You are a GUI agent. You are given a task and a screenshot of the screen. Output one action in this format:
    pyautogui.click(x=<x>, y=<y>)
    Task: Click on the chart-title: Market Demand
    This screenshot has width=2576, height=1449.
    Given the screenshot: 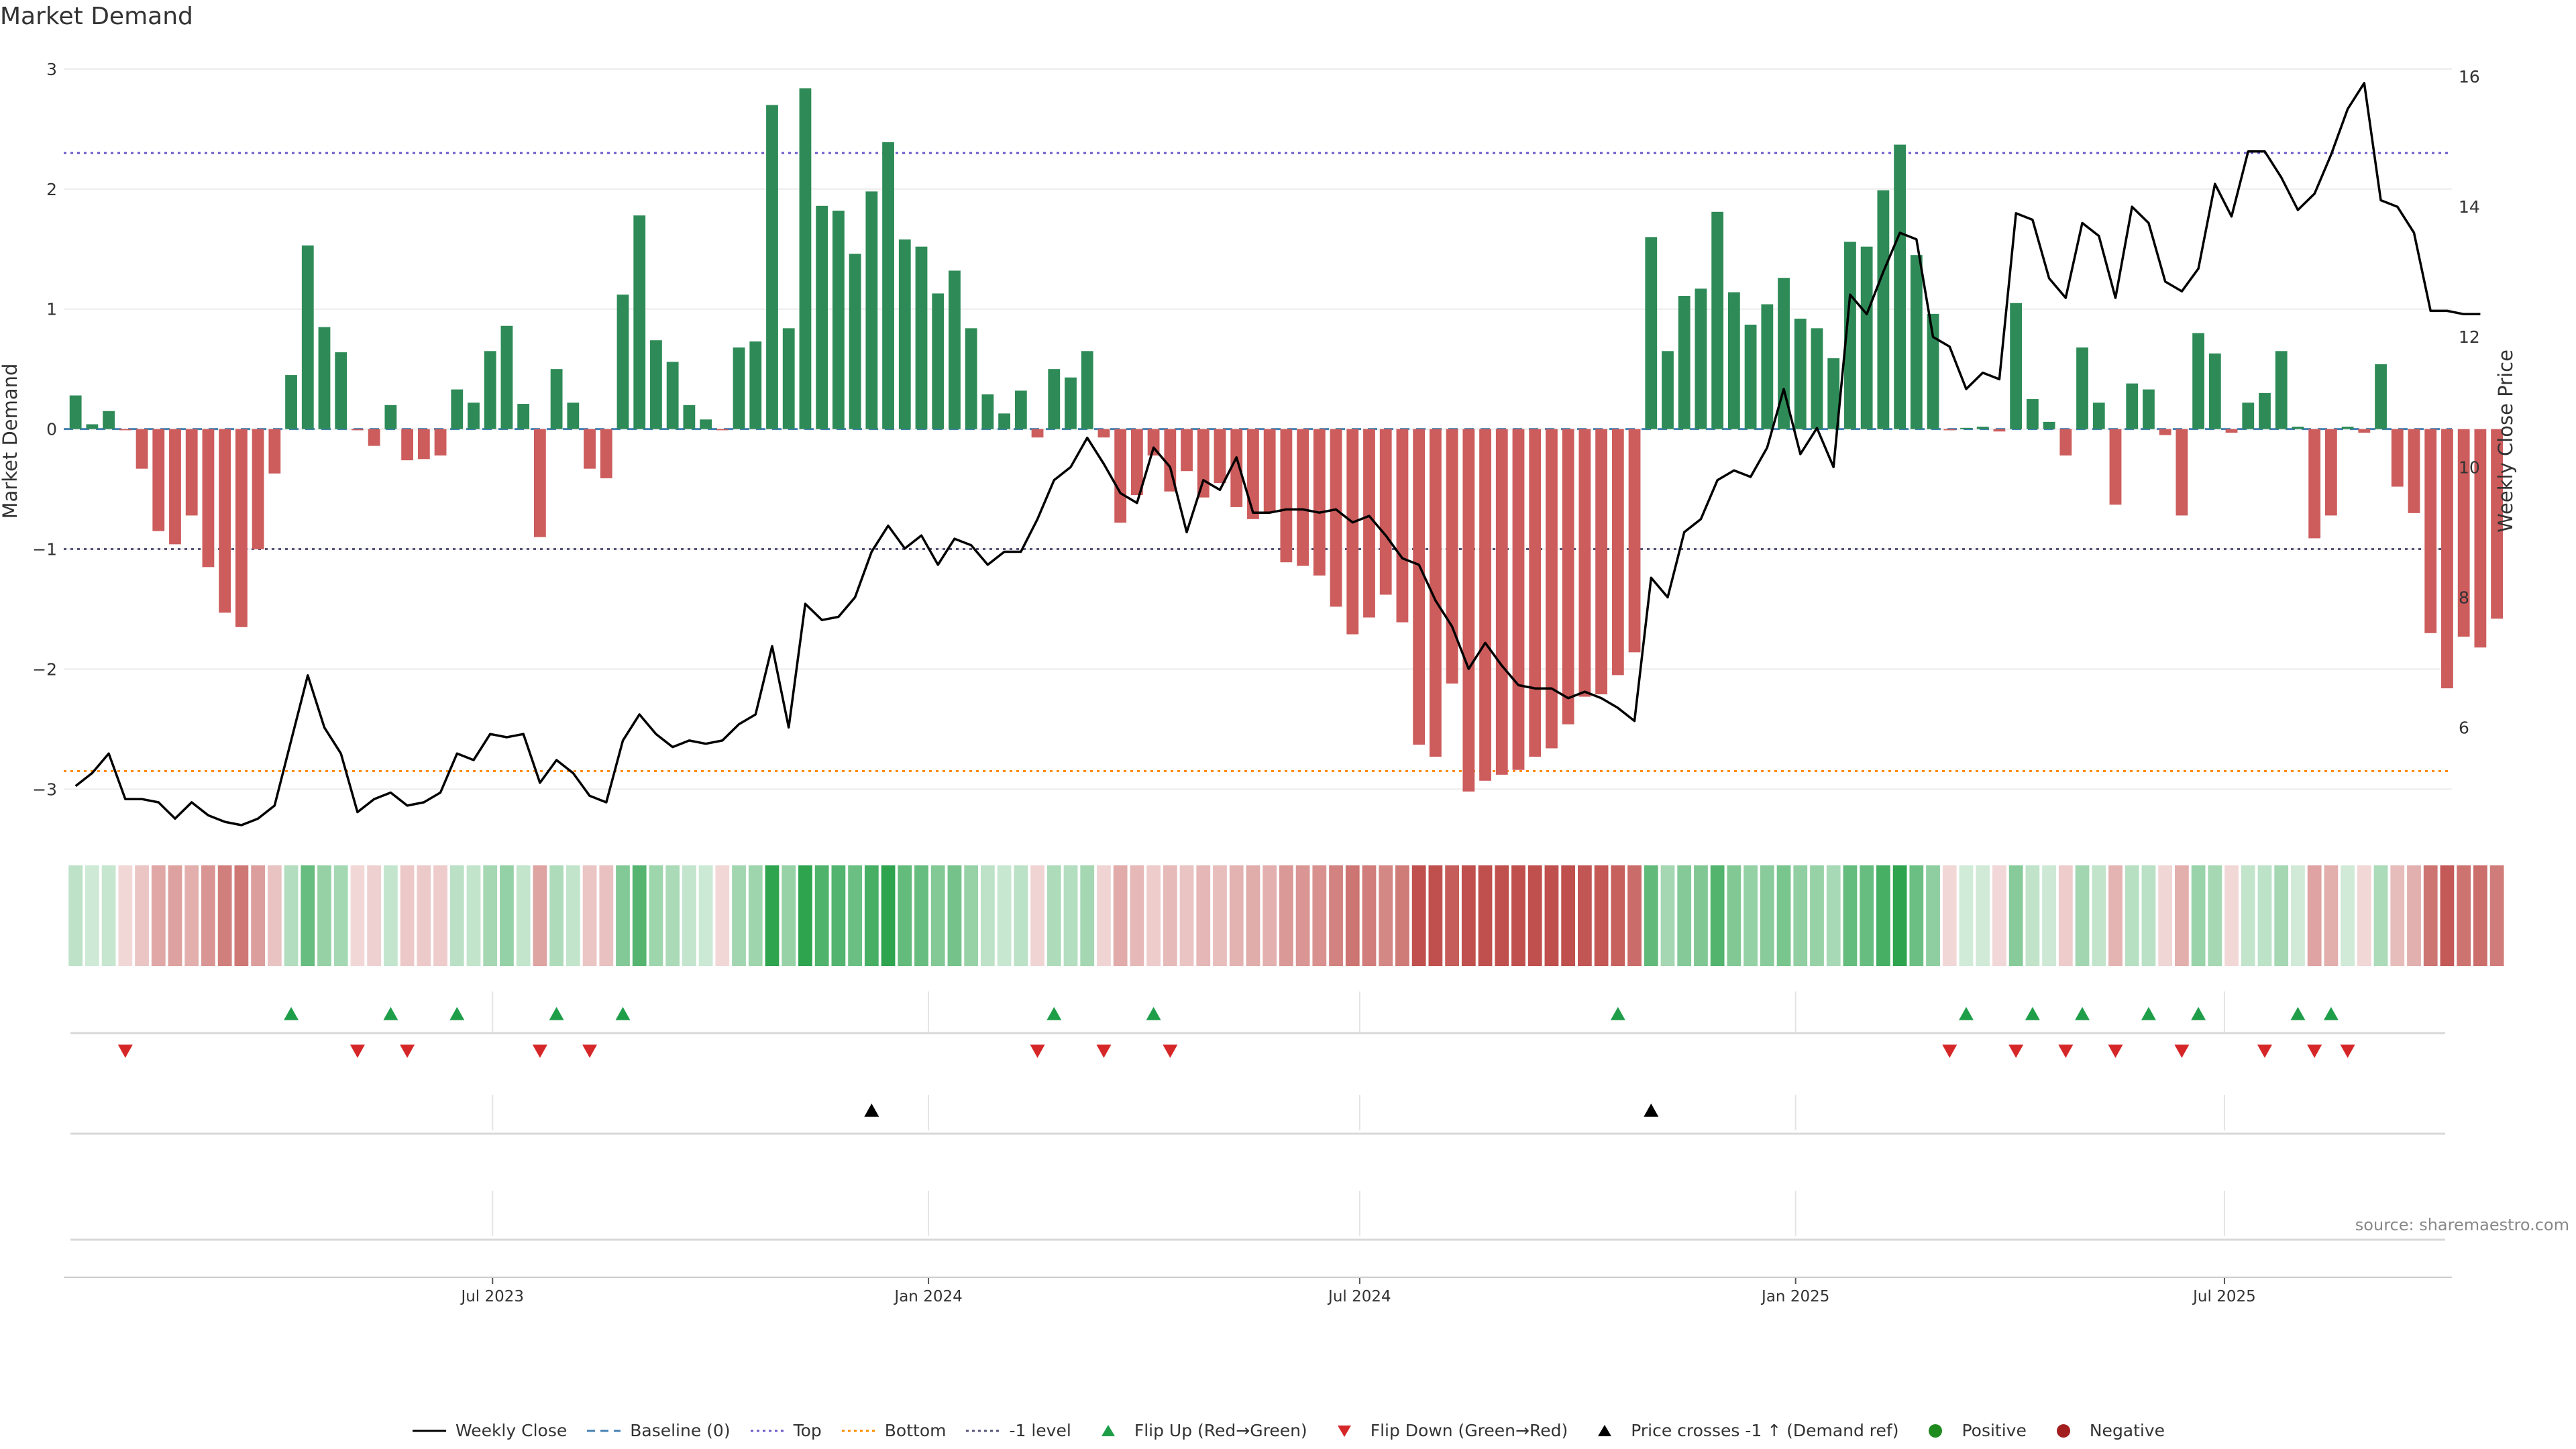 What is the action you would take?
    pyautogui.click(x=96, y=16)
    